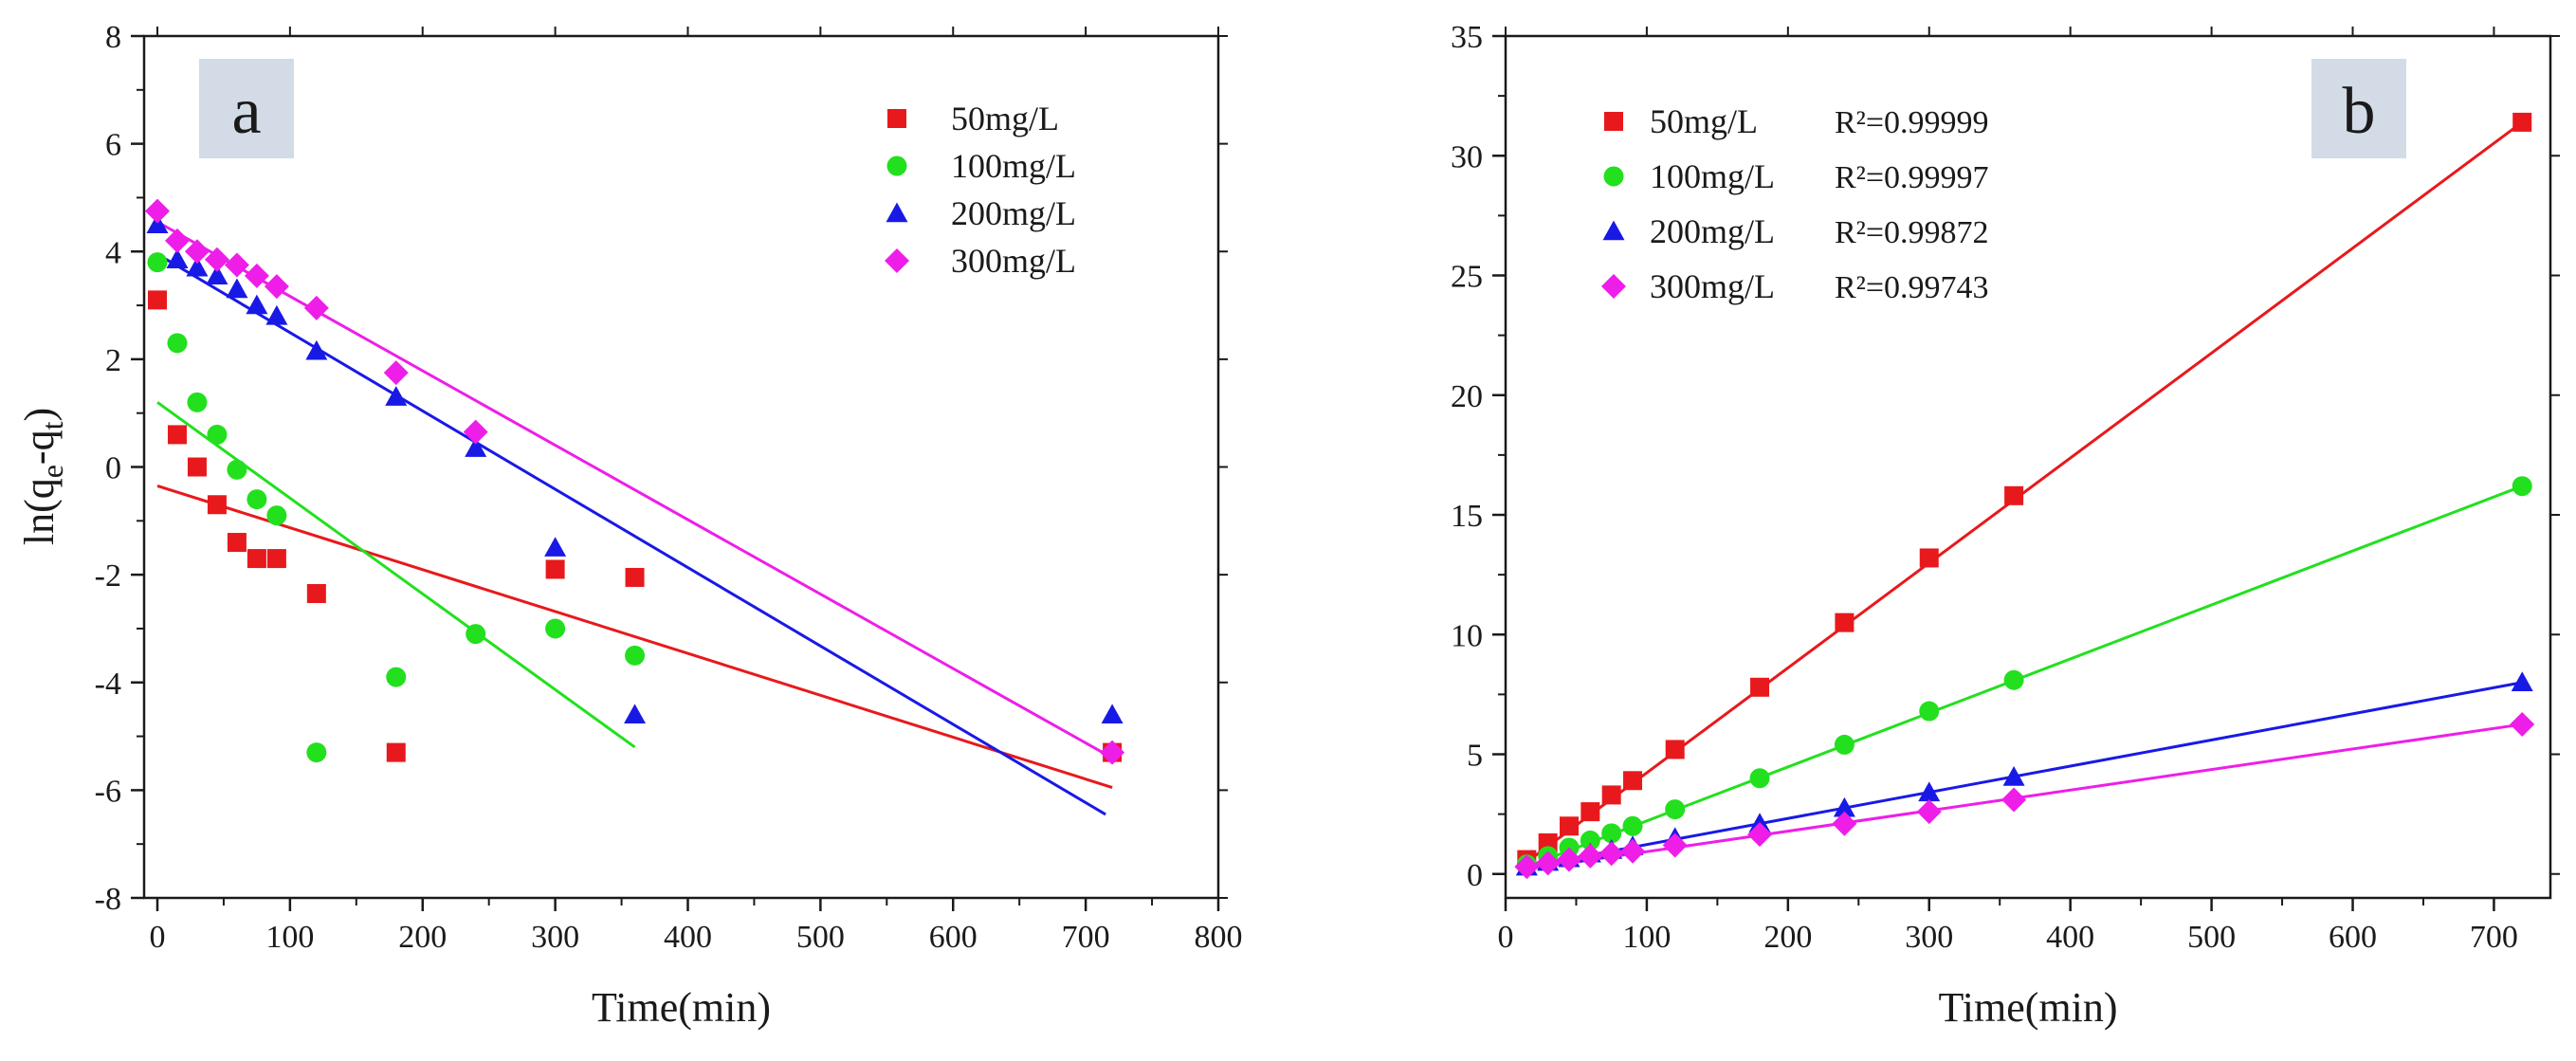  Describe the element at coordinates (1467, 396) in the screenshot. I see `y-tick-label: 20` at that location.